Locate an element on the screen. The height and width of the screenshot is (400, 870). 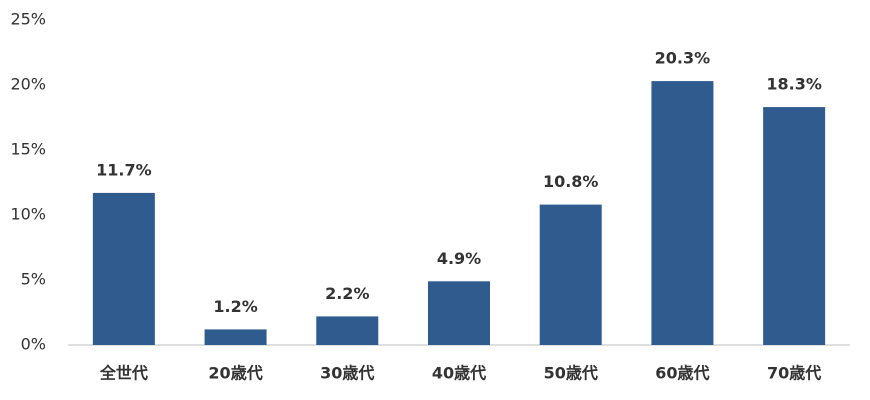
x-tick-label: 40歳代 is located at coordinates (459, 373).